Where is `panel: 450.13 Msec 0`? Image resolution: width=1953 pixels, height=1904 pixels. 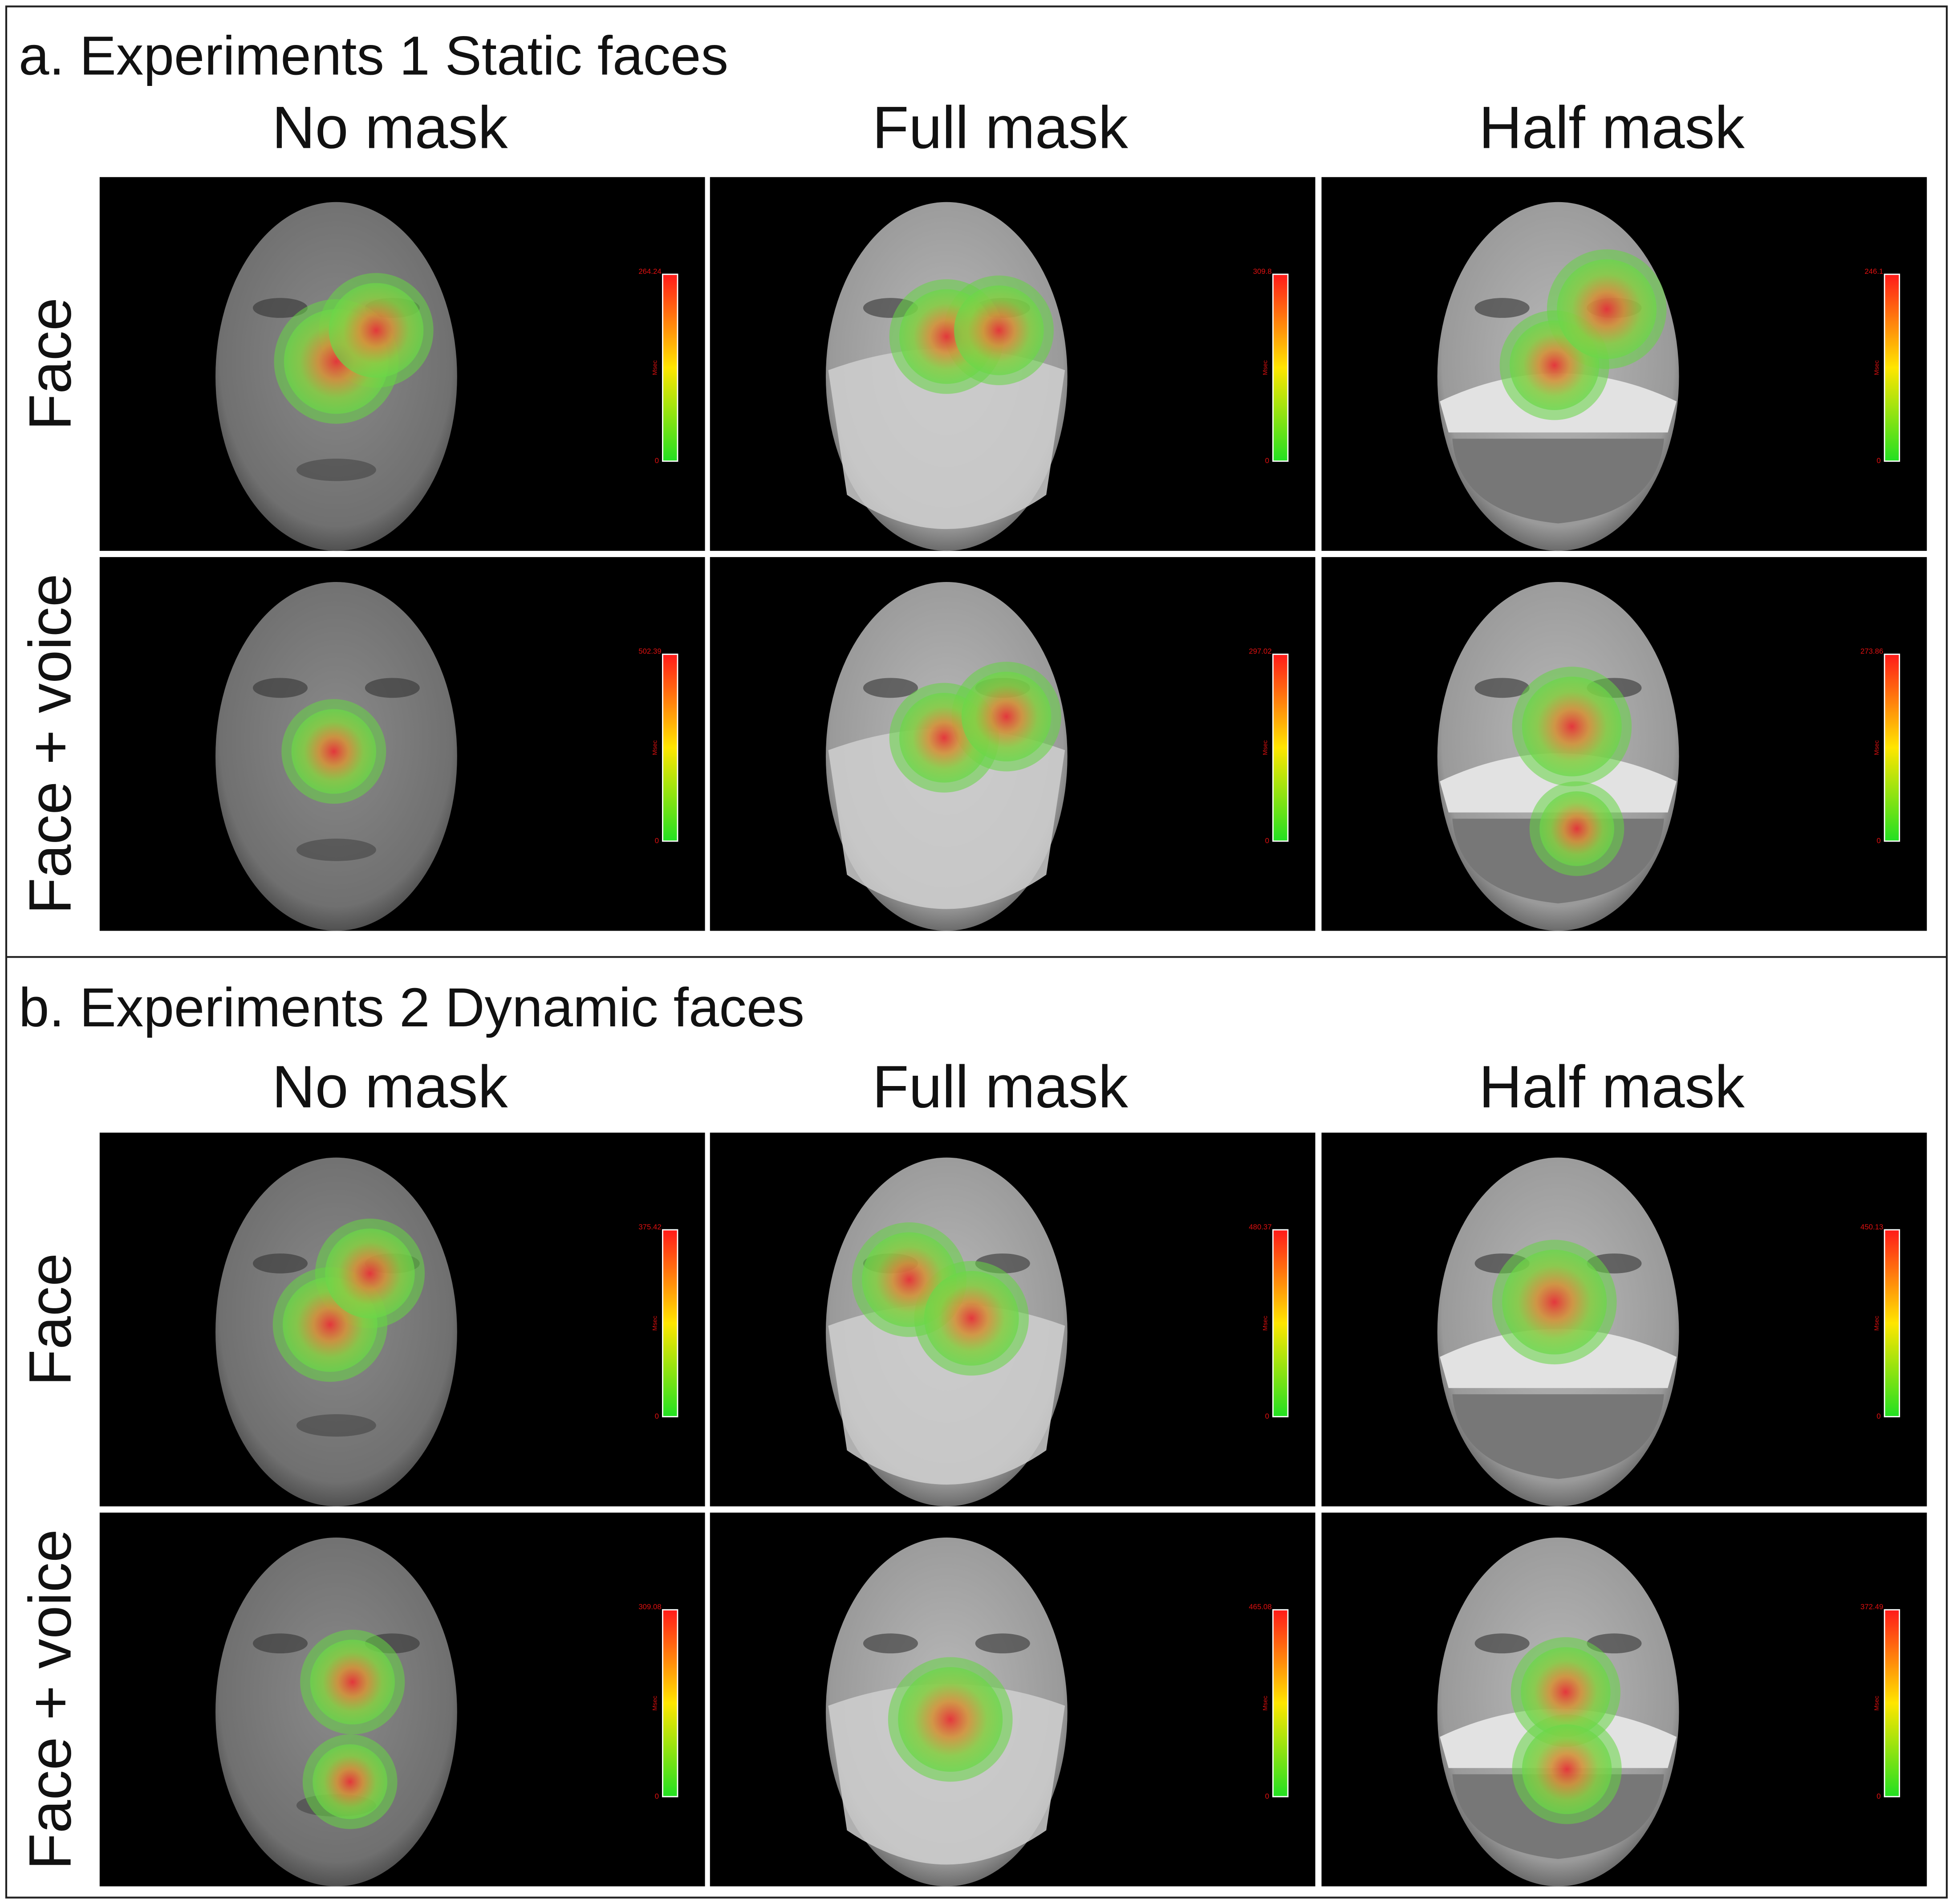 panel: 450.13 Msec 0 is located at coordinates (1624, 1319).